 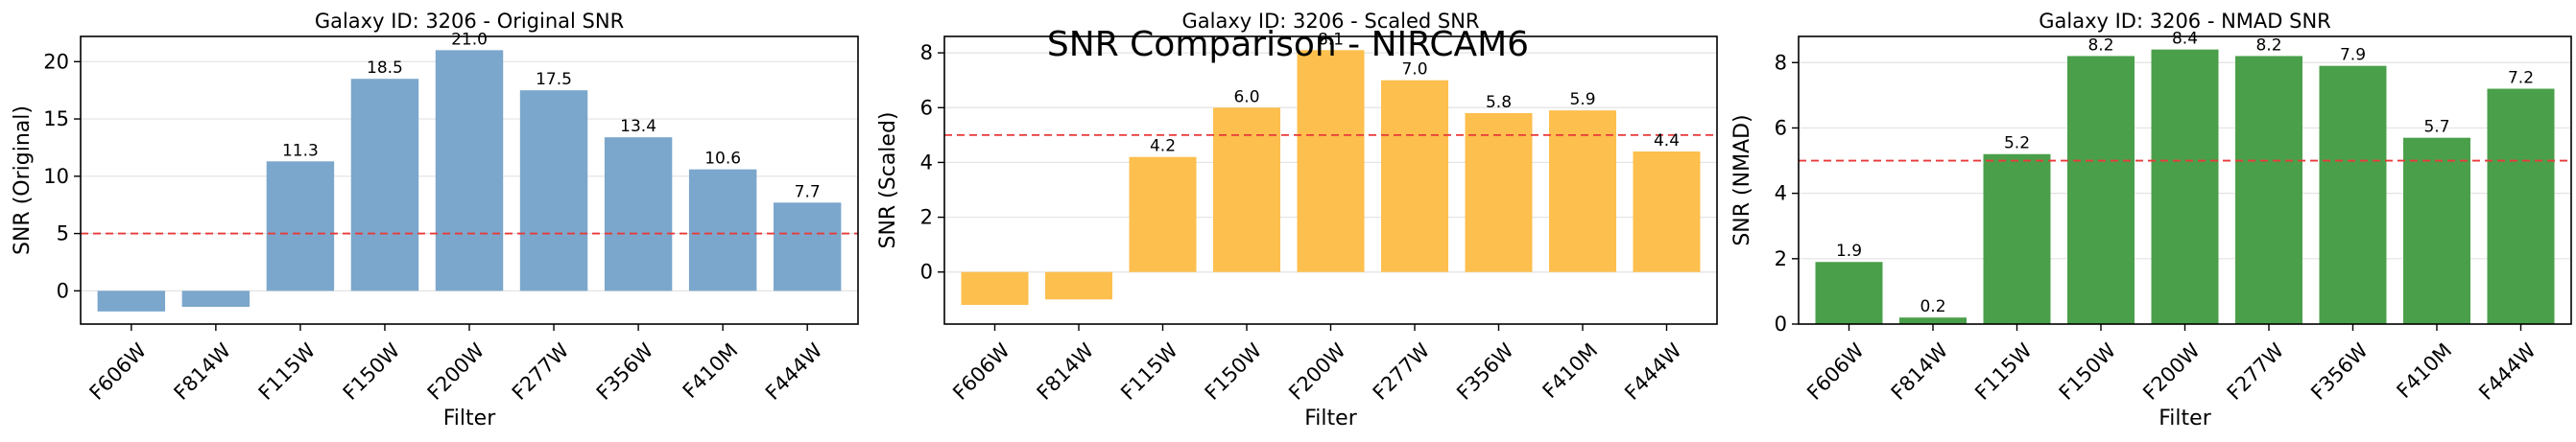 I want to click on y-tick-label: 15, so click(x=56, y=118).